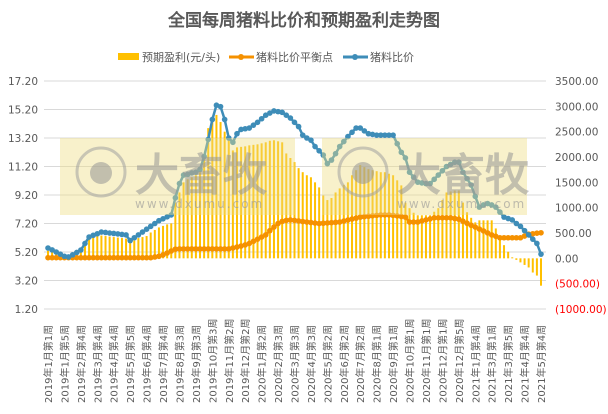  What do you see at coordinates (294, 57) in the screenshot?
I see `legend-label-breakeven: 猪料比价平衡点` at bounding box center [294, 57].